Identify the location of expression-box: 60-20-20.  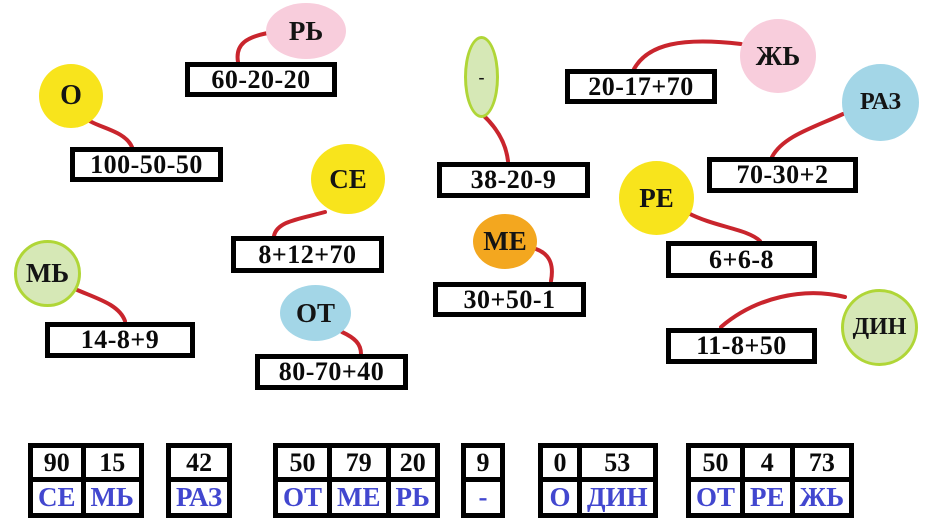
(261, 79).